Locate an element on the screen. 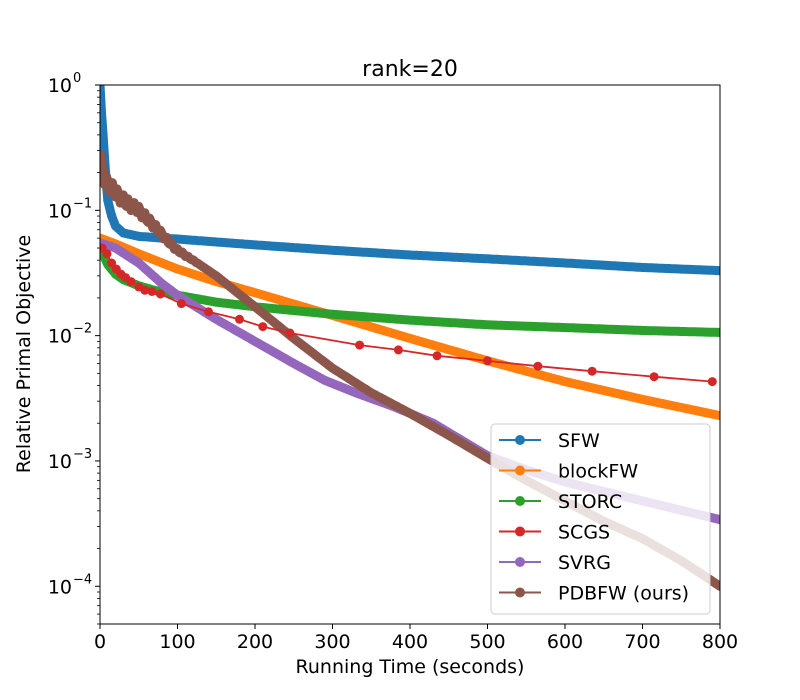 This screenshot has width=800, height=700. x-tick-label: 300 is located at coordinates (332, 642).